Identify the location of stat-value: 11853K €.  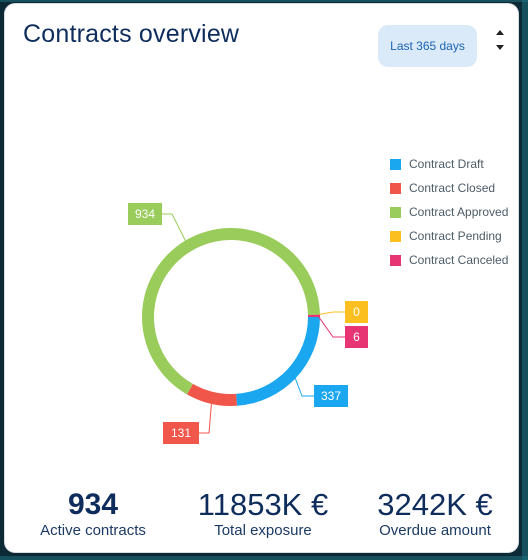
(263, 504).